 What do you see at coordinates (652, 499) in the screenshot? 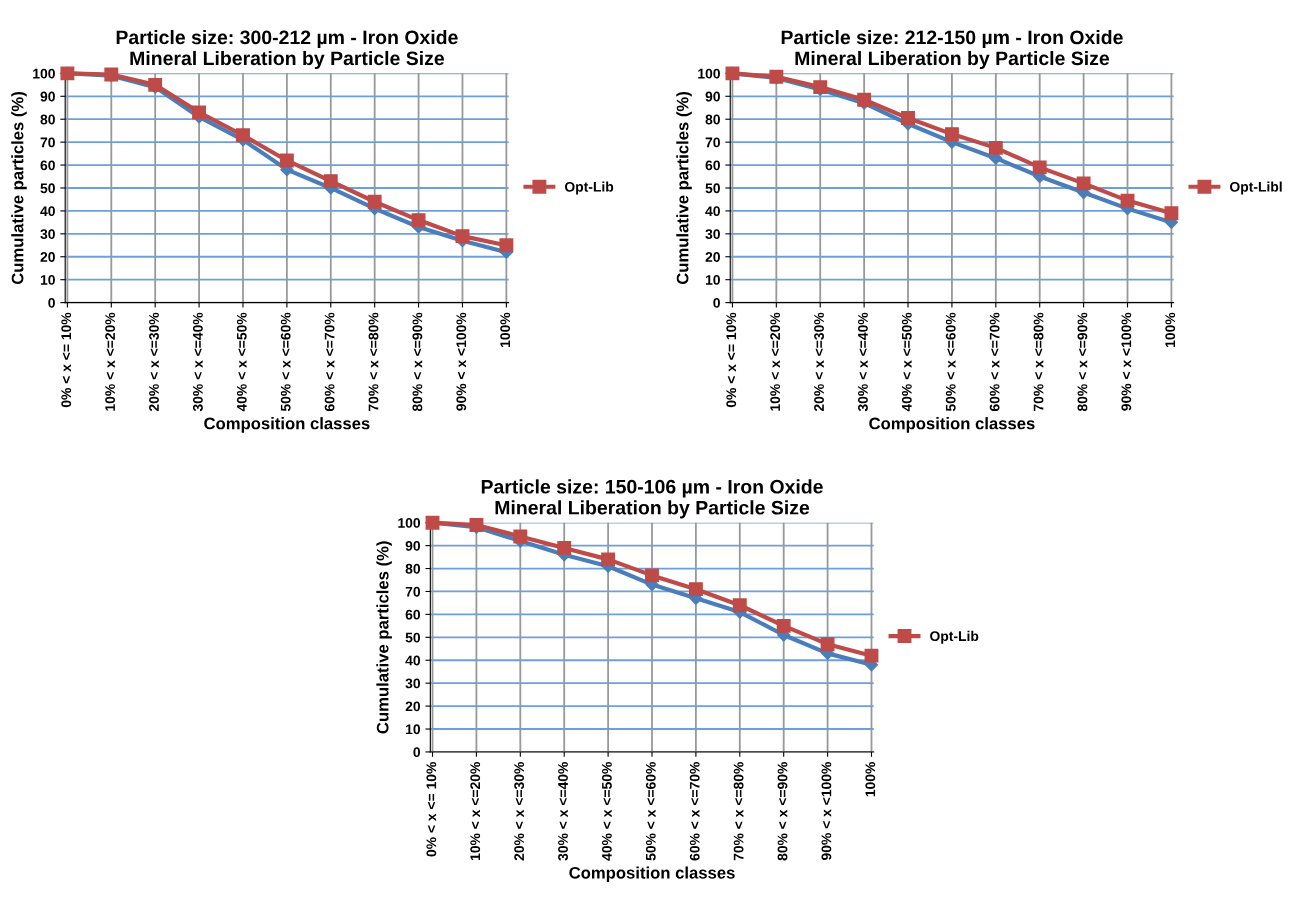
I see `chart-title: Particle size: 150-106 µm - Iron Oxide Mineral Liberation by Particle Size` at bounding box center [652, 499].